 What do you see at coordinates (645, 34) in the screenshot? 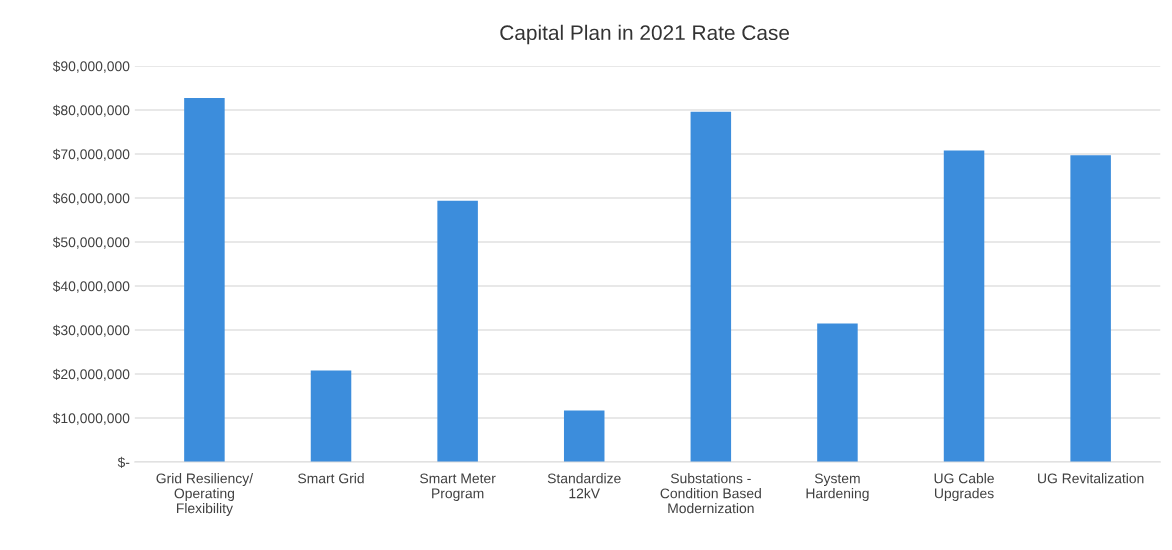
I see `chart-title: Capital Plan in 2021 Rate Case` at bounding box center [645, 34].